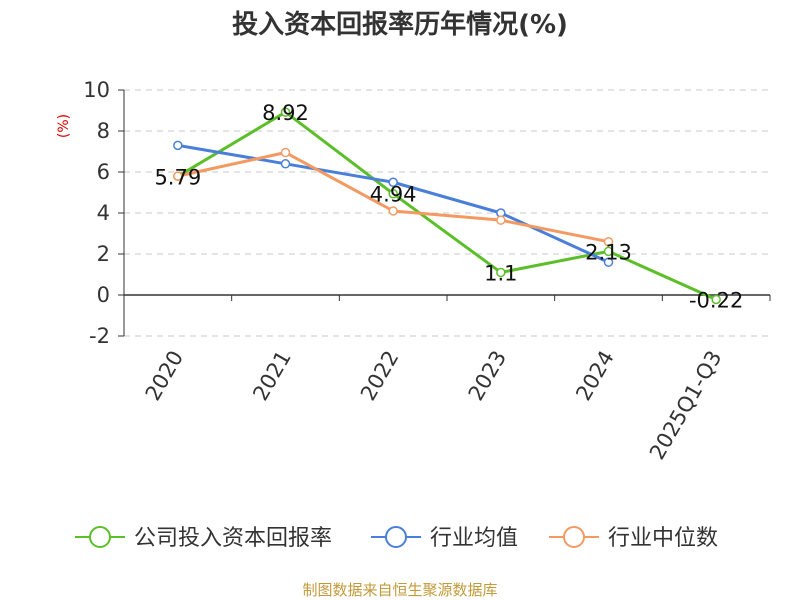 The image size is (800, 600). What do you see at coordinates (103, 254) in the screenshot?
I see `y-tick-label: 2` at bounding box center [103, 254].